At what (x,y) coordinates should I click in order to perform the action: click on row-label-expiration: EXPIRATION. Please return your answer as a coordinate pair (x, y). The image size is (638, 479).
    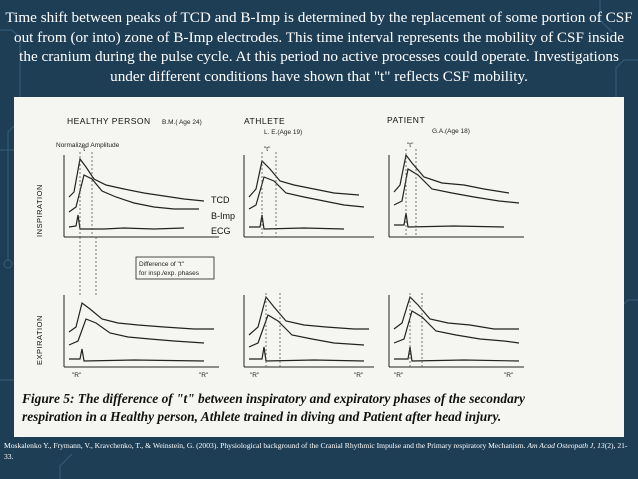
    Looking at the image, I should click on (39, 340).